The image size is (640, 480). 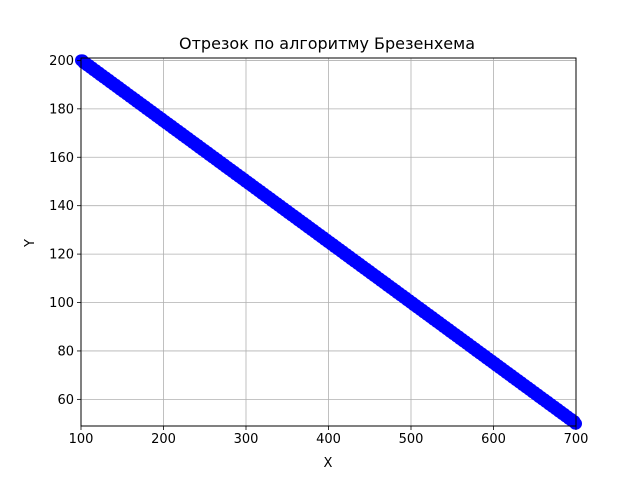 What do you see at coordinates (61, 61) in the screenshot?
I see `y-tick-label: 200` at bounding box center [61, 61].